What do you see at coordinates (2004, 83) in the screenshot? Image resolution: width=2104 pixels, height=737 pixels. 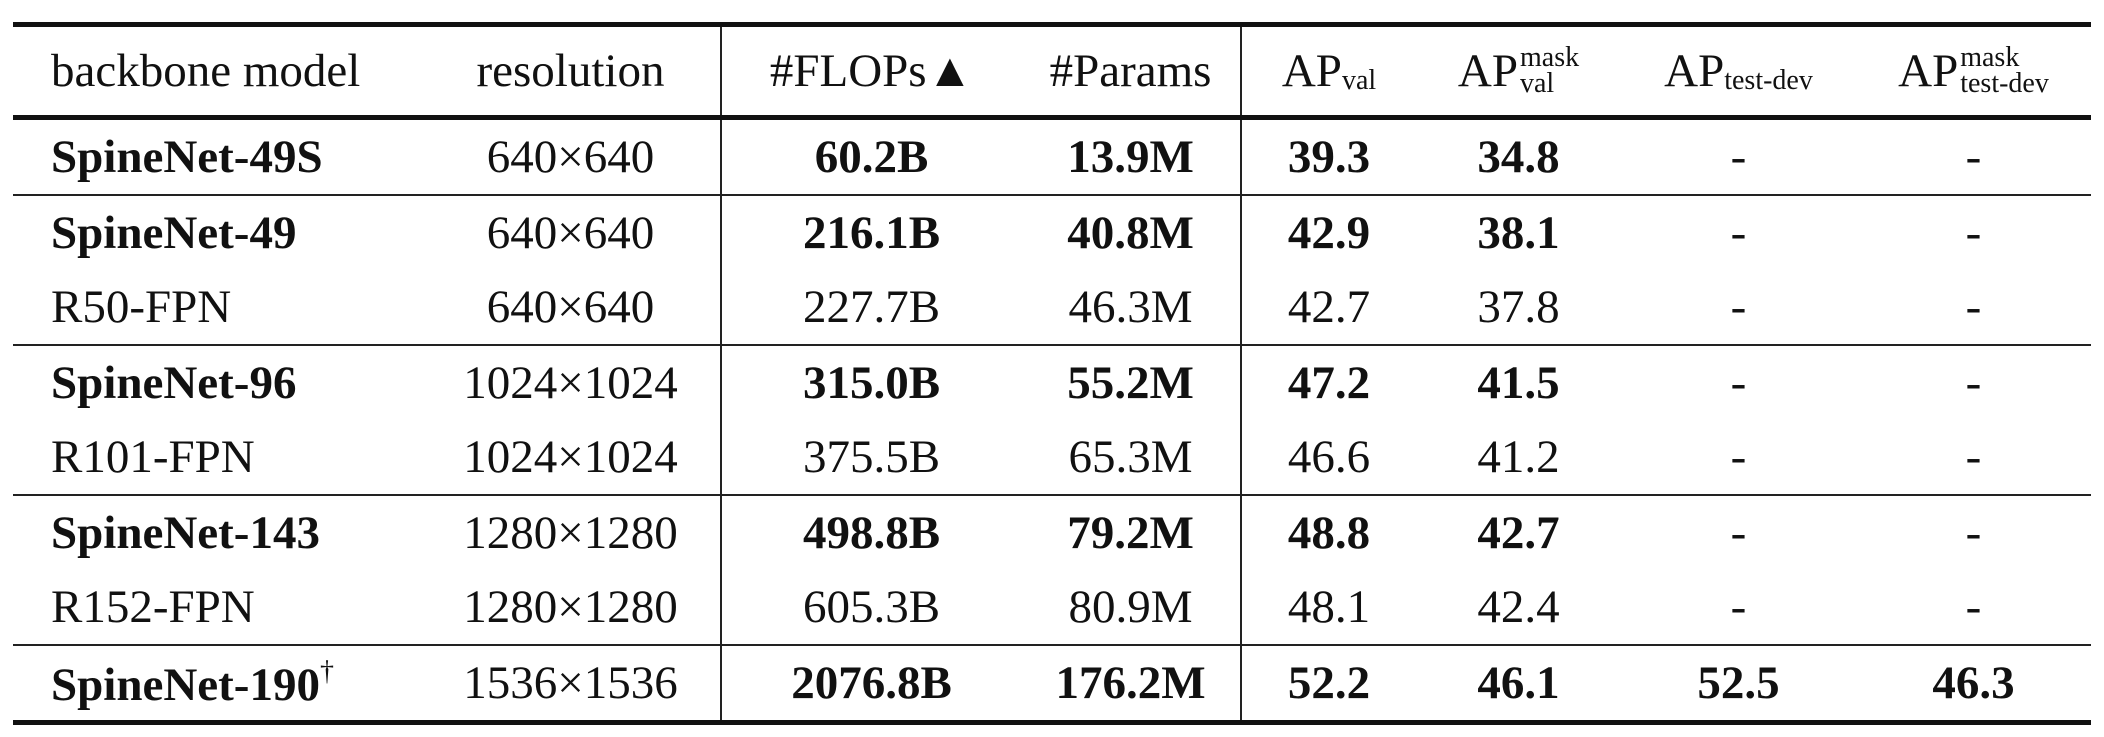 I see `header-ap-mask-testdev-sub: test-dev` at bounding box center [2004, 83].